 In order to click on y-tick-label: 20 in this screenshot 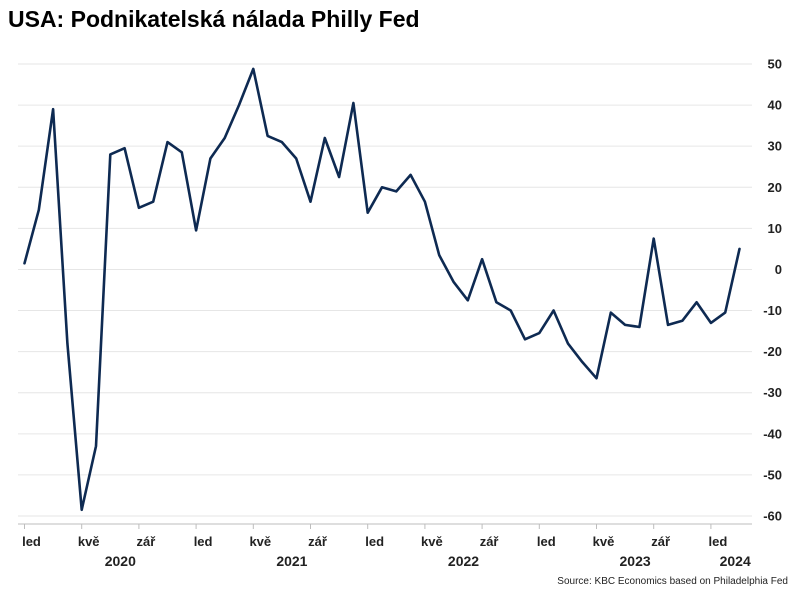, I will do `click(775, 187)`.